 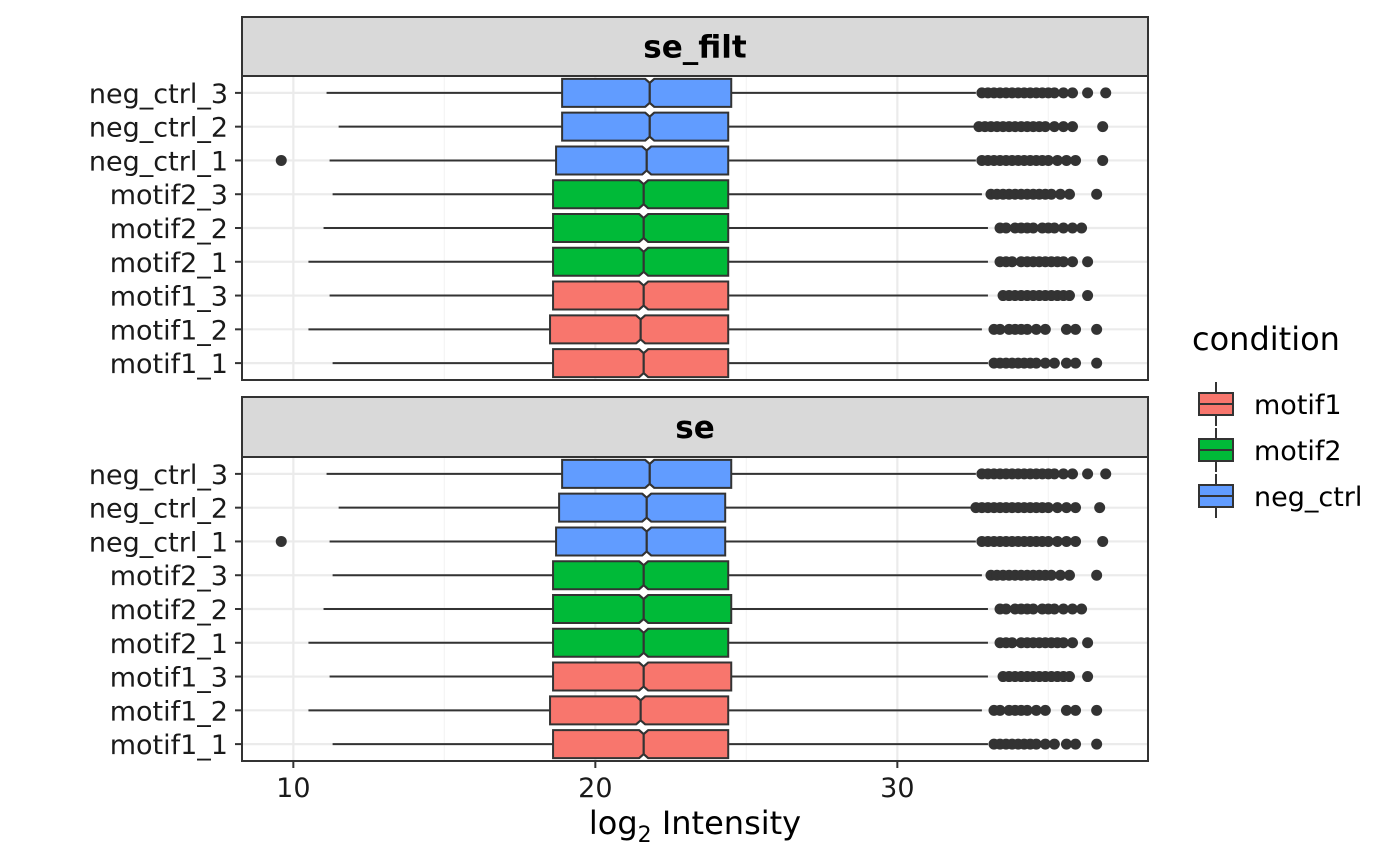 What do you see at coordinates (1216, 450) in the screenshot?
I see `legend-key-motif2` at bounding box center [1216, 450].